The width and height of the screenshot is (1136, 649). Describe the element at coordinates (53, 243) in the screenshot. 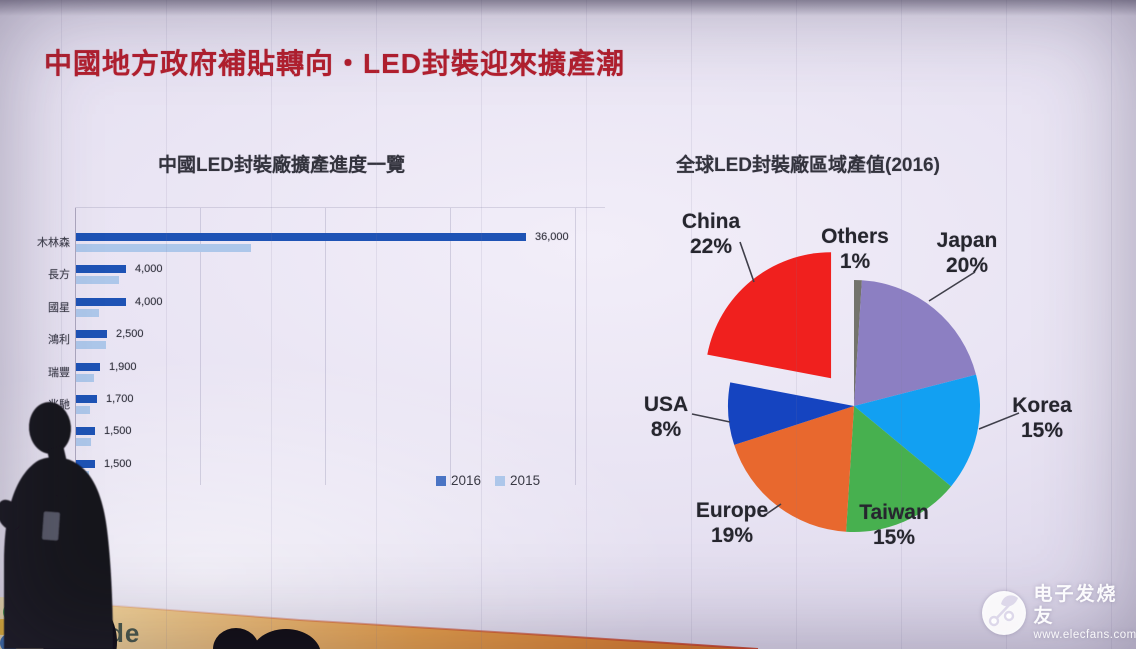

I see `bar-category-label: 木林森` at that location.